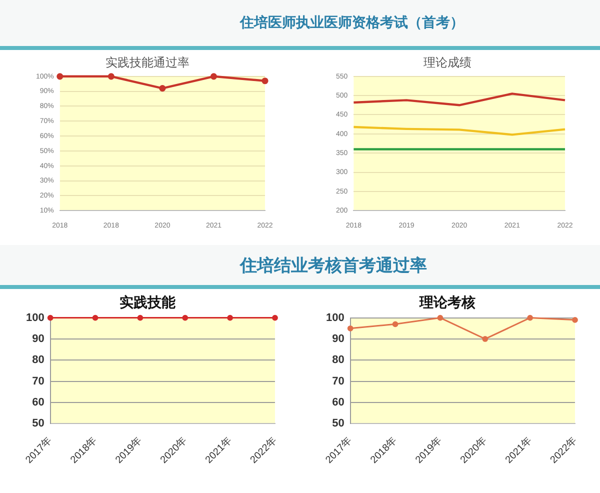  Describe the element at coordinates (448, 62) in the screenshot. I see `chart-title: 理论成绩` at that location.